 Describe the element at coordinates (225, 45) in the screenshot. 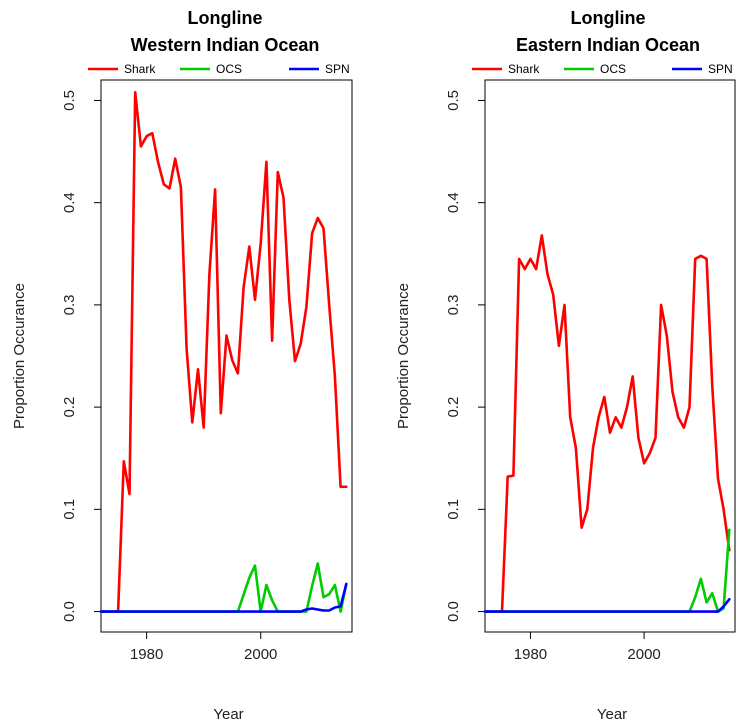

I see `chart-subtitle: Western Indian Ocean` at that location.